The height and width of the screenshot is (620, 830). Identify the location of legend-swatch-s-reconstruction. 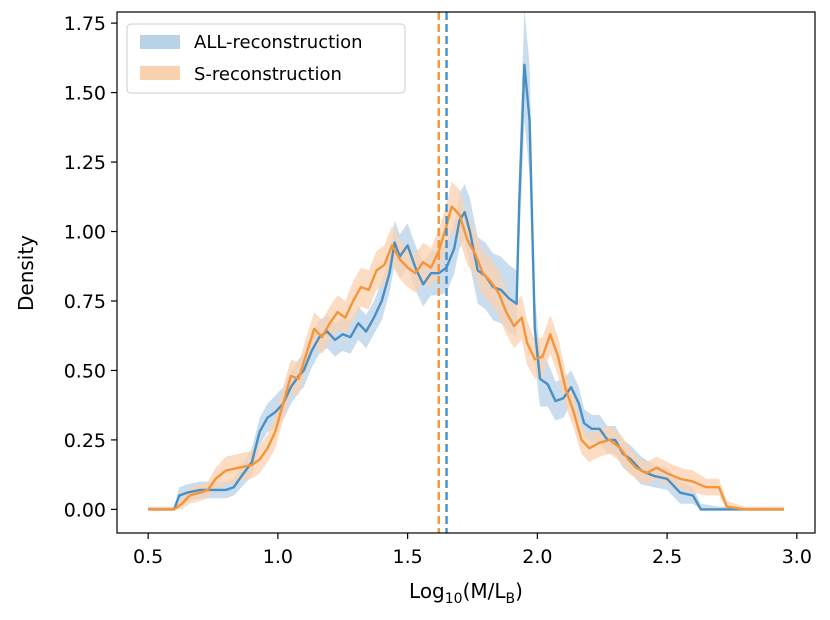
(160, 73).